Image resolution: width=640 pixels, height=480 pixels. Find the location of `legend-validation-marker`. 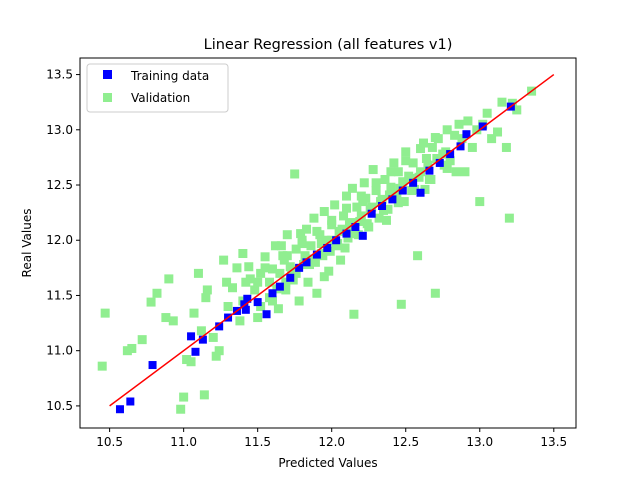

legend-validation-marker is located at coordinates (107, 97).